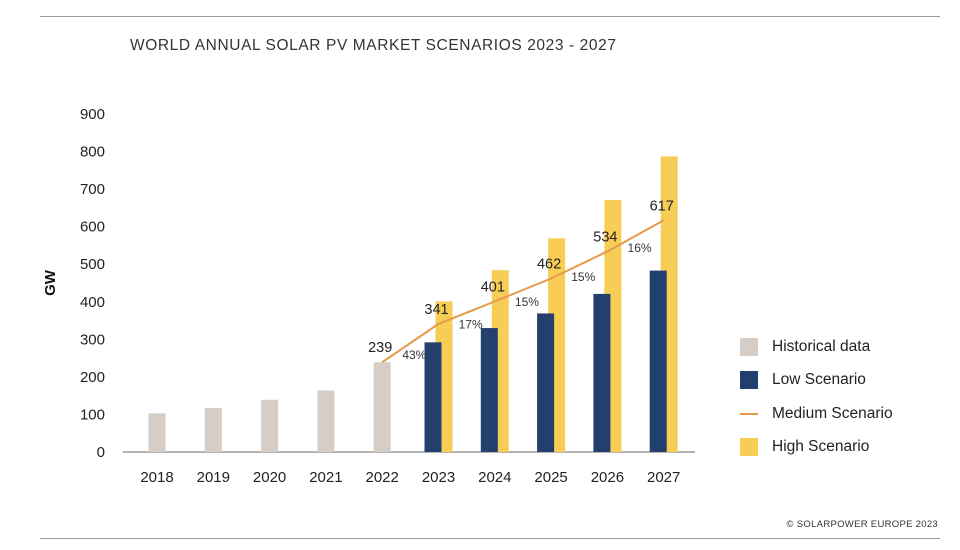 The image size is (960, 550). Describe the element at coordinates (658, 361) in the screenshot. I see `bar-low-2027` at that location.